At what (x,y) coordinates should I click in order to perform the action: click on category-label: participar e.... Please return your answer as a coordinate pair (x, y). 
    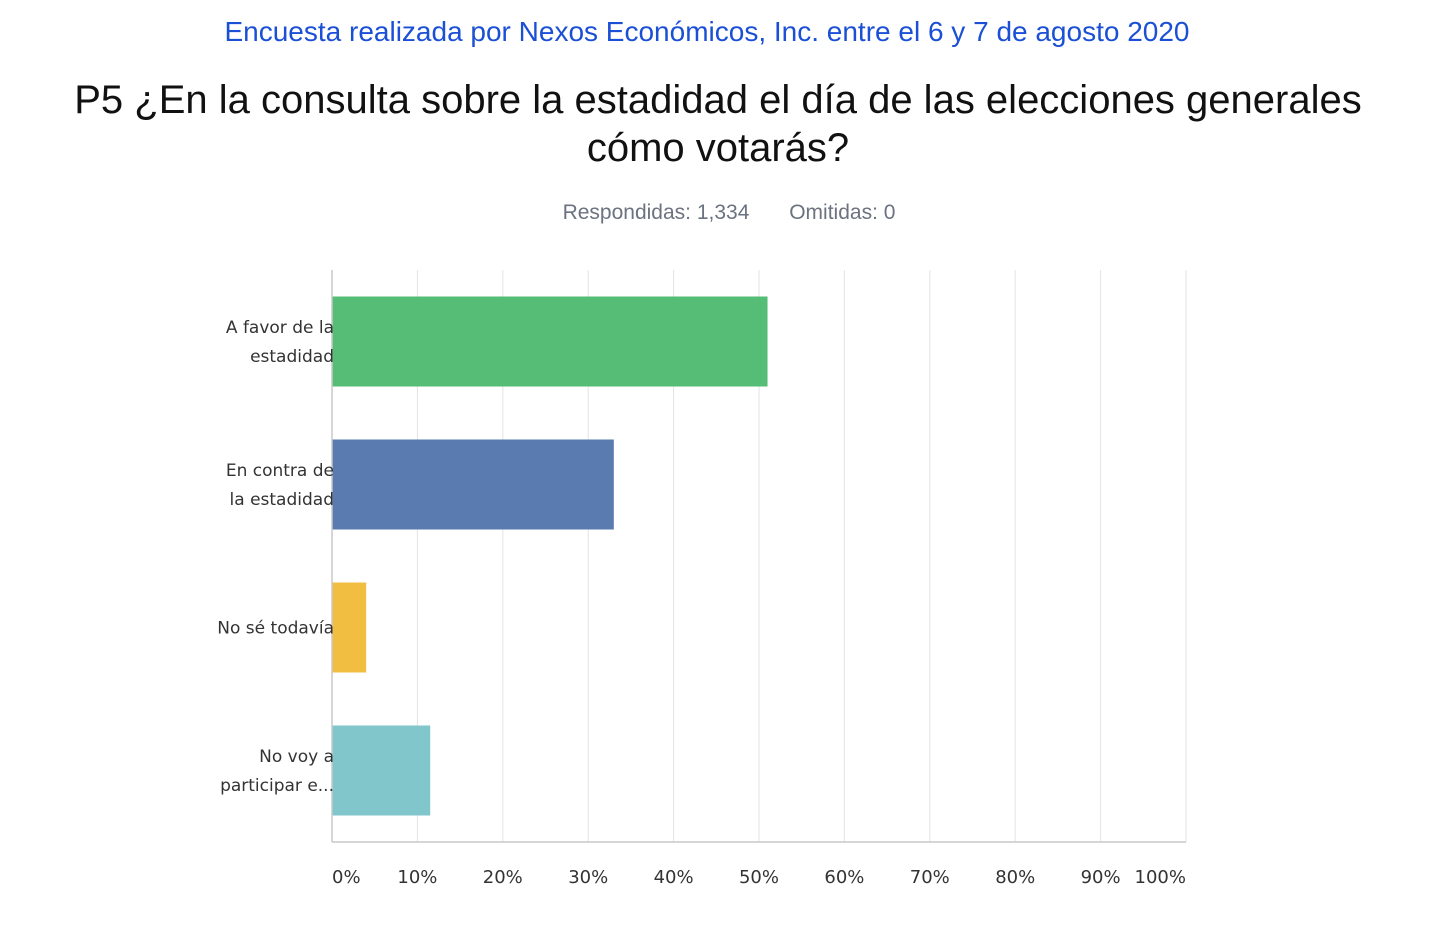
    Looking at the image, I should click on (277, 786).